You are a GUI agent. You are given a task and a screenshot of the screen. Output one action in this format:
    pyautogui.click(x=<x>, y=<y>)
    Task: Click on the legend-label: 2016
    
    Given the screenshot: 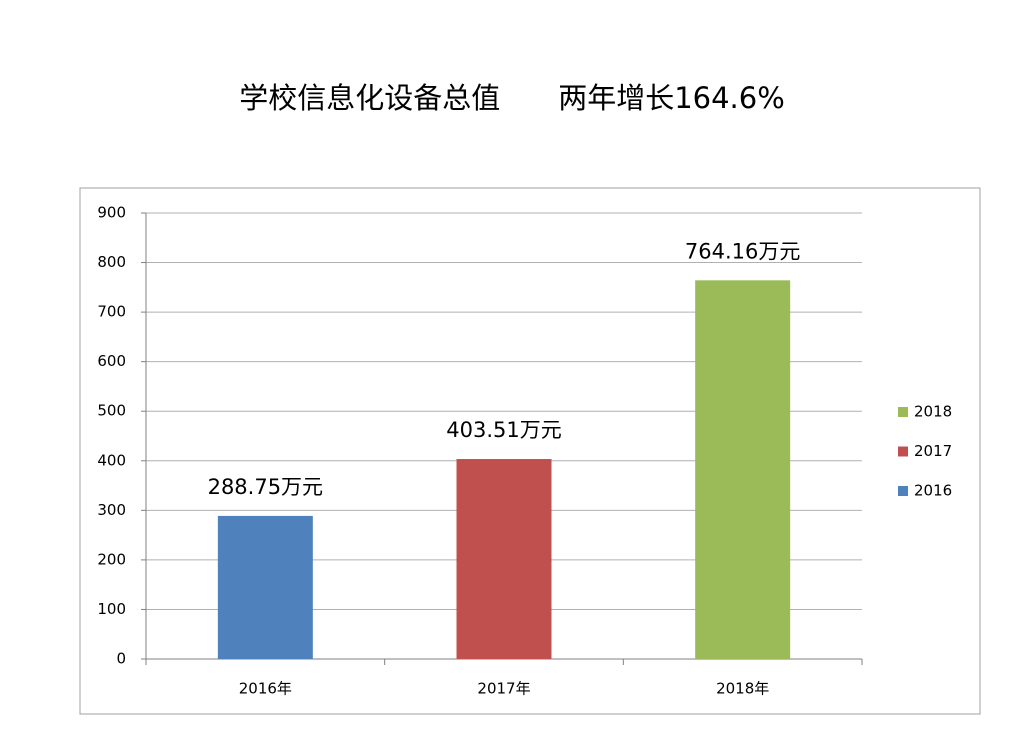 What is the action you would take?
    pyautogui.click(x=933, y=491)
    